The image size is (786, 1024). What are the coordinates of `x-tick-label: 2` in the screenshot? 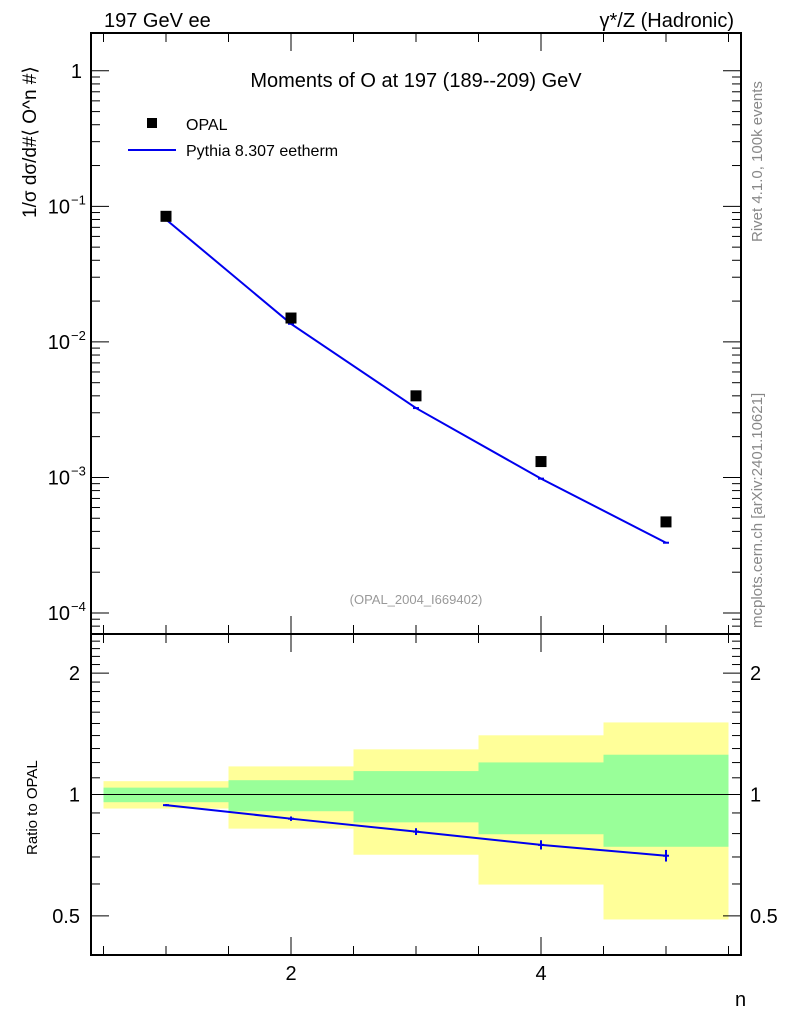 It's located at (290, 974).